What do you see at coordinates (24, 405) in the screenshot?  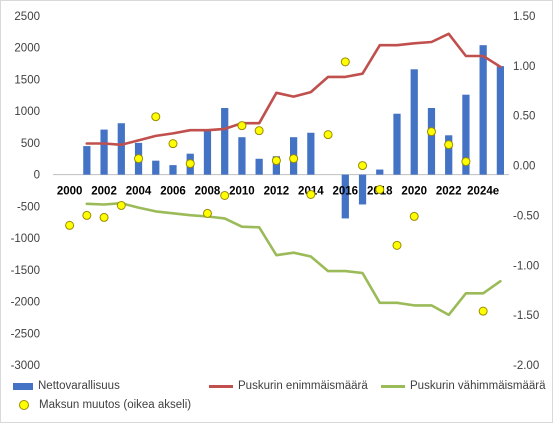 I see `legend-swatch-dot` at bounding box center [24, 405].